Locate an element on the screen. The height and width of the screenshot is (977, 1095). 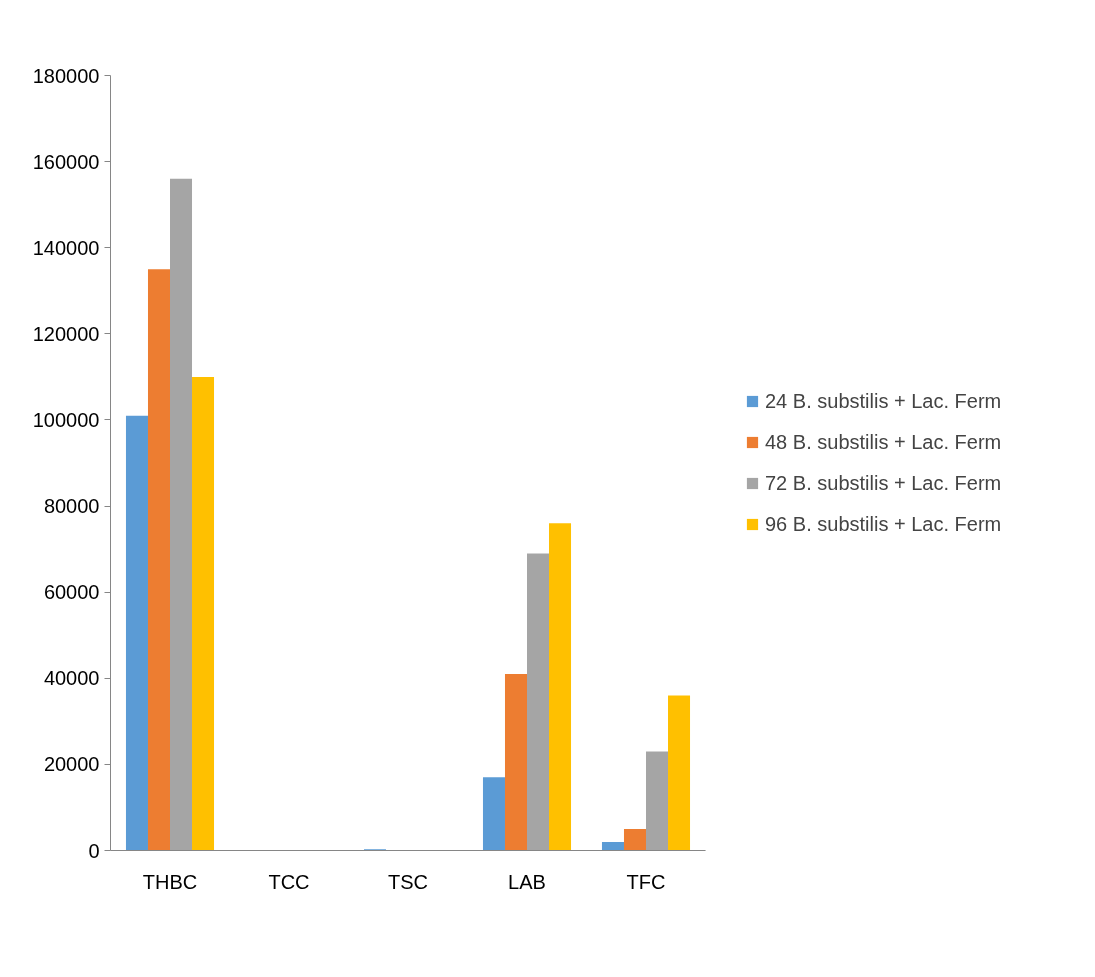
y-tick-label: 80000 is located at coordinates (71, 506).